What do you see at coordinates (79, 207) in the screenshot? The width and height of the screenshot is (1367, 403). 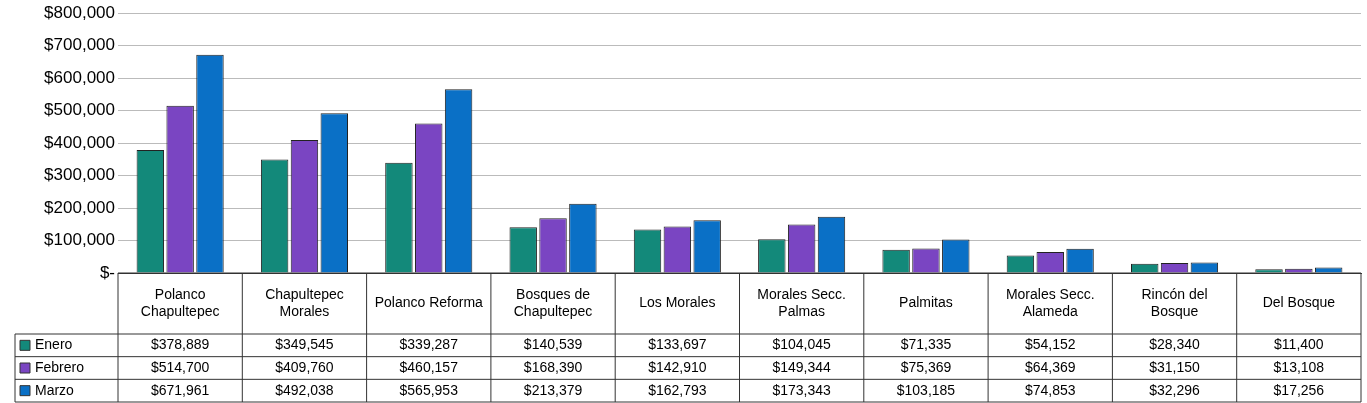 I see `y-tick-label: $200,000` at bounding box center [79, 207].